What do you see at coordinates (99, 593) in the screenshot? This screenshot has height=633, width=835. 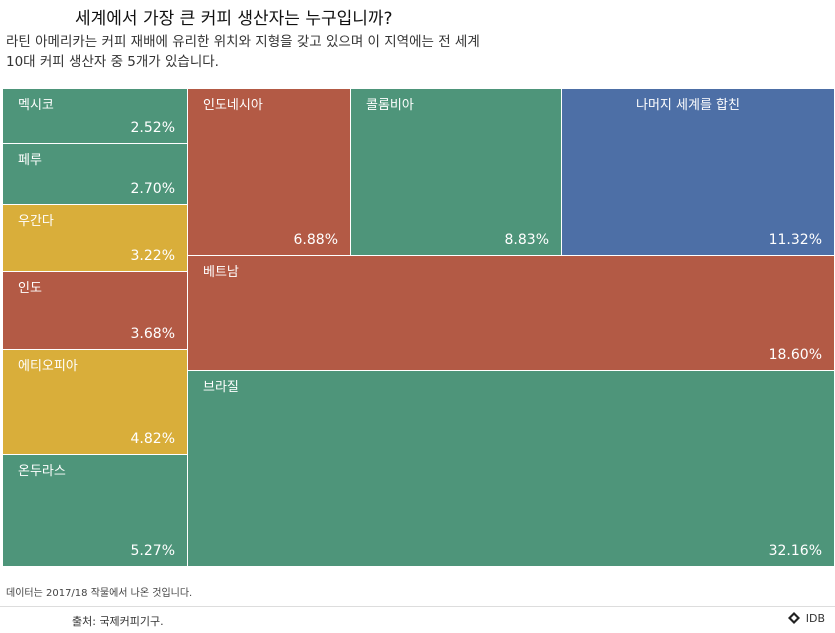 I see `data-note: 데이터는 2017/18 작물에서 나온 것입니다.` at bounding box center [99, 593].